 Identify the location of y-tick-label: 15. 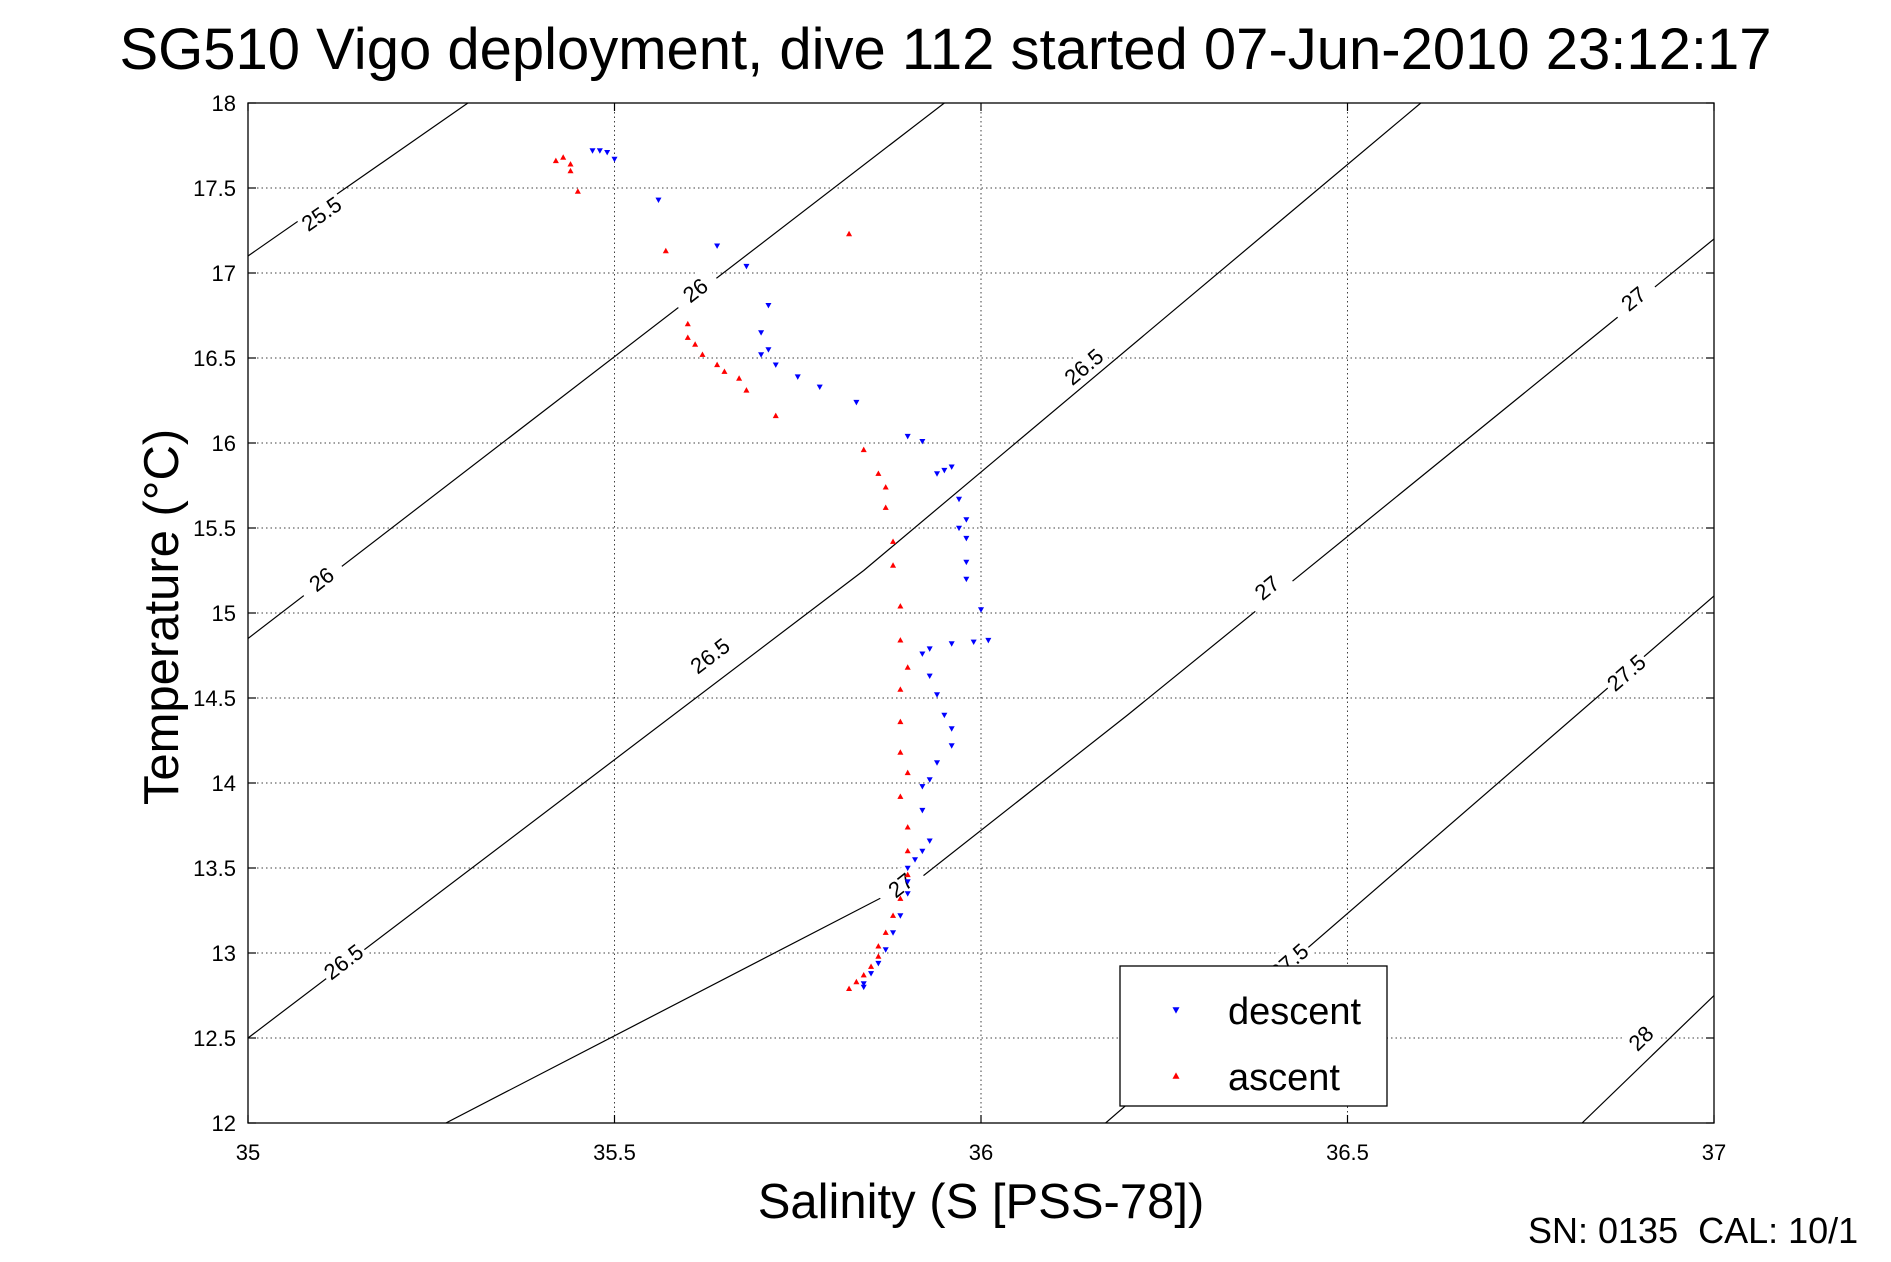
(224, 613).